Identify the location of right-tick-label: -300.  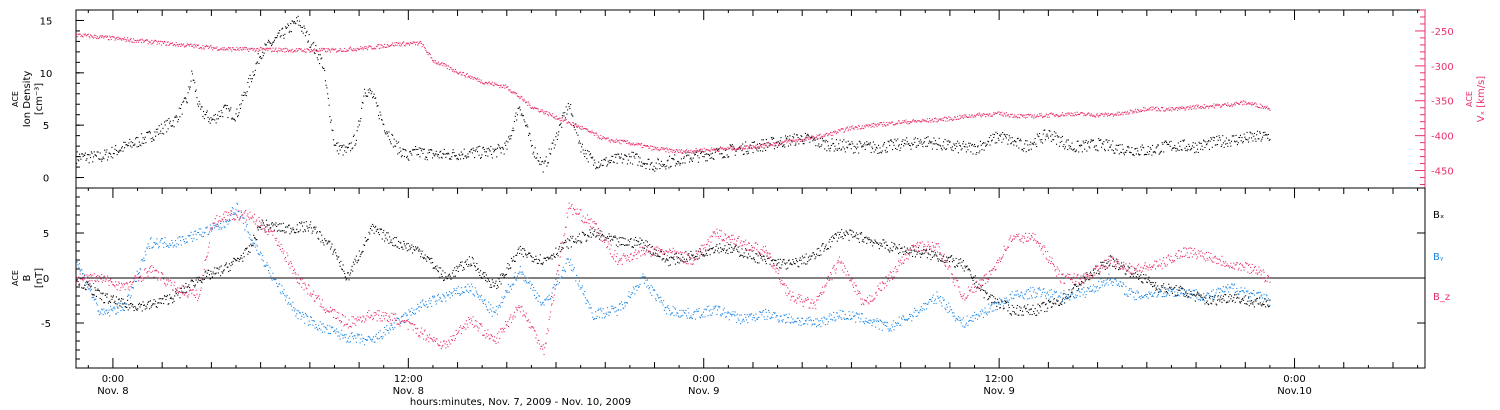
(1442, 67).